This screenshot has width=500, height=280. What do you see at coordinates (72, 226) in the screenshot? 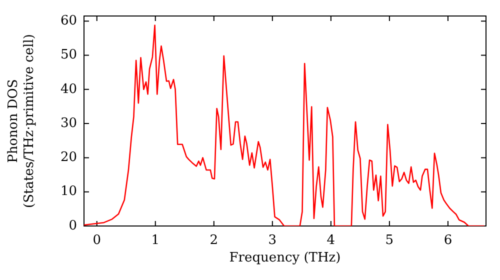
I see `y-tick-label: 0` at bounding box center [72, 226].